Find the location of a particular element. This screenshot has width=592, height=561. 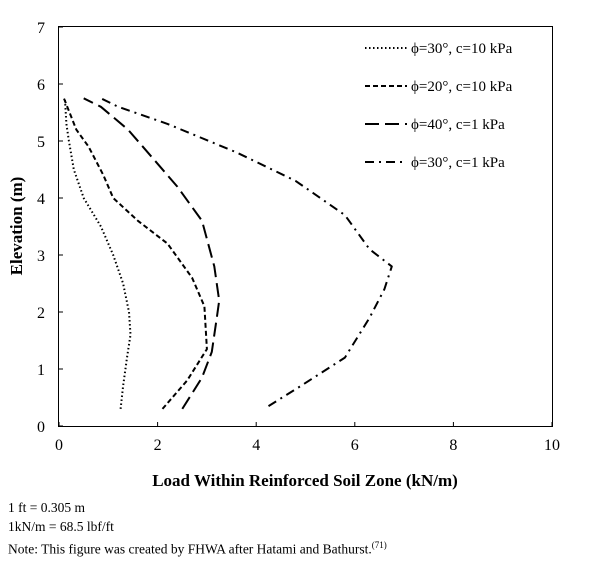

y-tick-label: 2 is located at coordinates (41, 313).